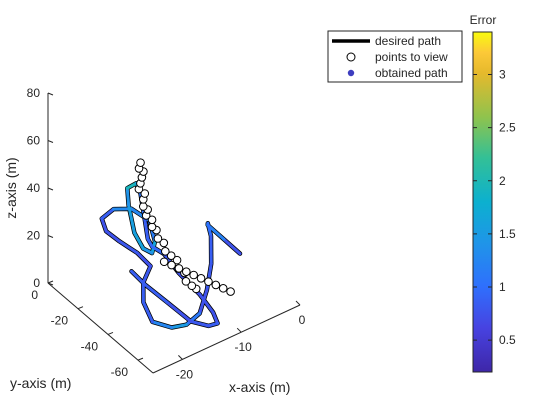  What do you see at coordinates (34, 236) in the screenshot?
I see `z-tick-label: 20` at bounding box center [34, 236].